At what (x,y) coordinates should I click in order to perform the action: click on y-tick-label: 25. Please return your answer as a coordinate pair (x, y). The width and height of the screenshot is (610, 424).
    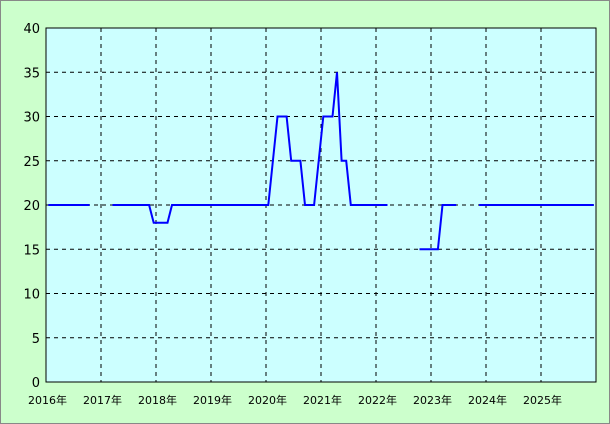
    Looking at the image, I should click on (31, 162).